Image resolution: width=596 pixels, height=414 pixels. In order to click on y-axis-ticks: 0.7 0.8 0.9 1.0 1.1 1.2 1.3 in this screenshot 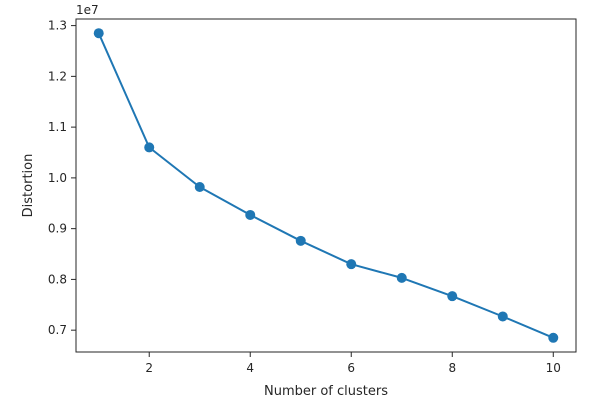, I will do `click(62, 178)`.